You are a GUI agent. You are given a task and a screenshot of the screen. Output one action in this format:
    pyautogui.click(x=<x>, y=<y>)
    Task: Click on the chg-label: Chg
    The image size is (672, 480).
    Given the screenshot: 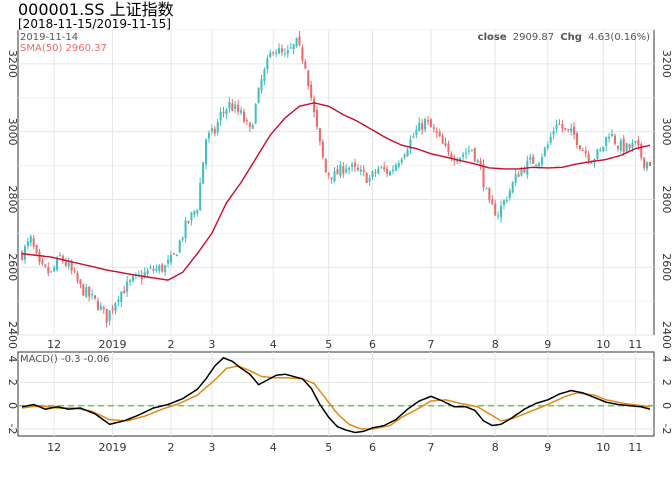 What is the action you would take?
    pyautogui.click(x=571, y=37)
    